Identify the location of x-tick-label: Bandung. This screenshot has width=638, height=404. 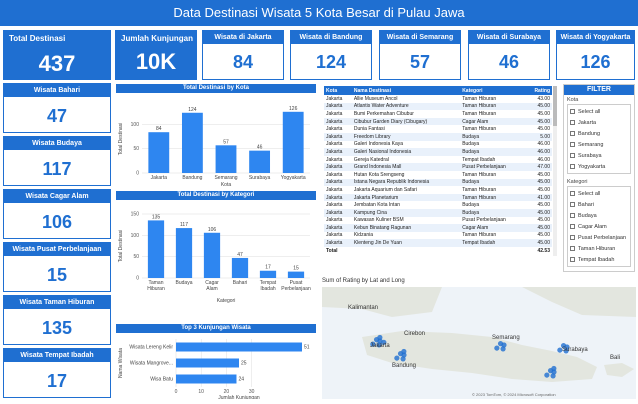
(192, 178).